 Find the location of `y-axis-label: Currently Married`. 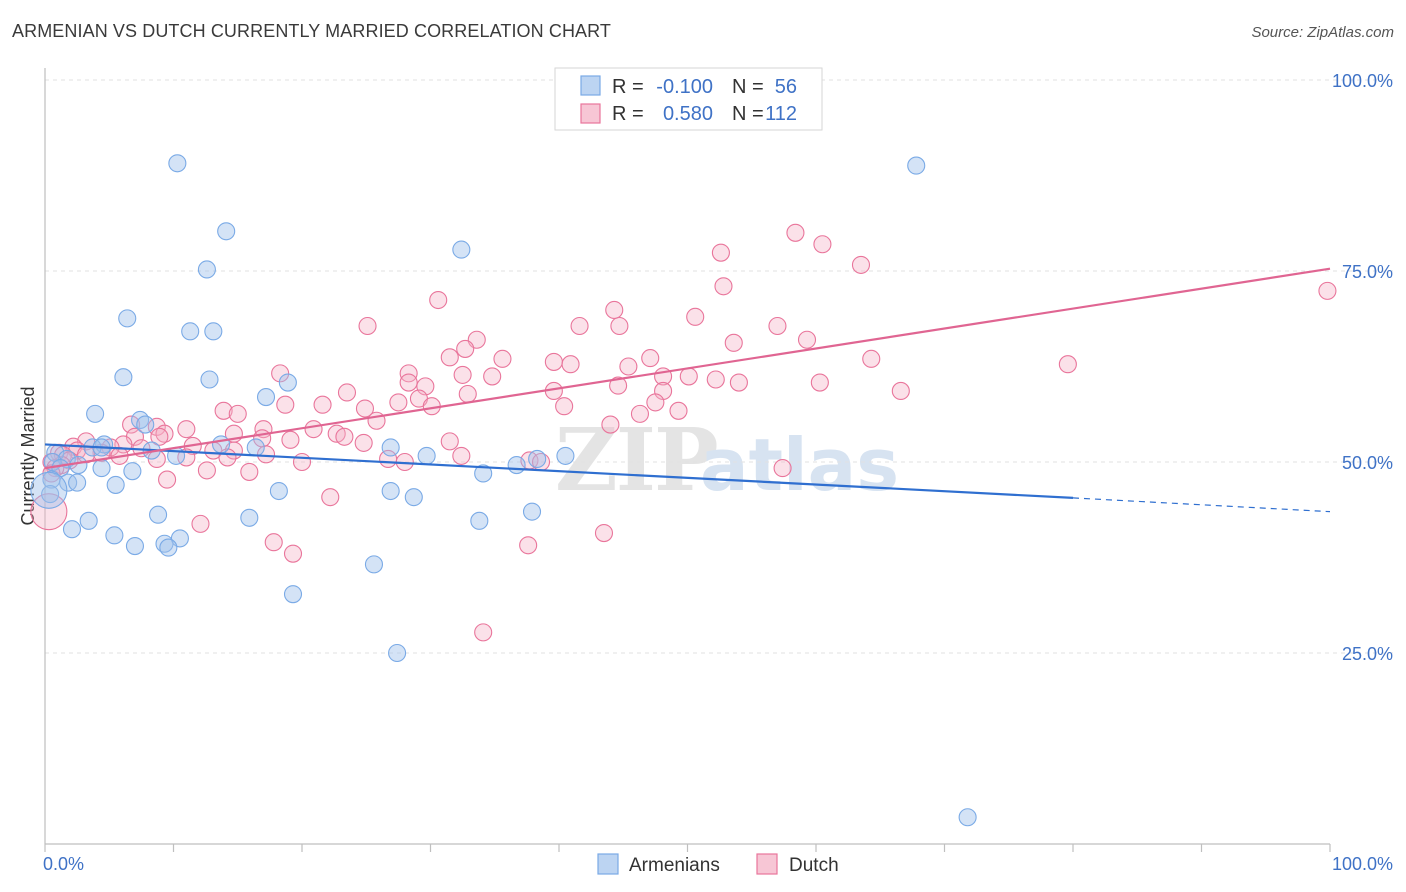

y-axis-label: Currently Married is located at coordinates (28, 455).